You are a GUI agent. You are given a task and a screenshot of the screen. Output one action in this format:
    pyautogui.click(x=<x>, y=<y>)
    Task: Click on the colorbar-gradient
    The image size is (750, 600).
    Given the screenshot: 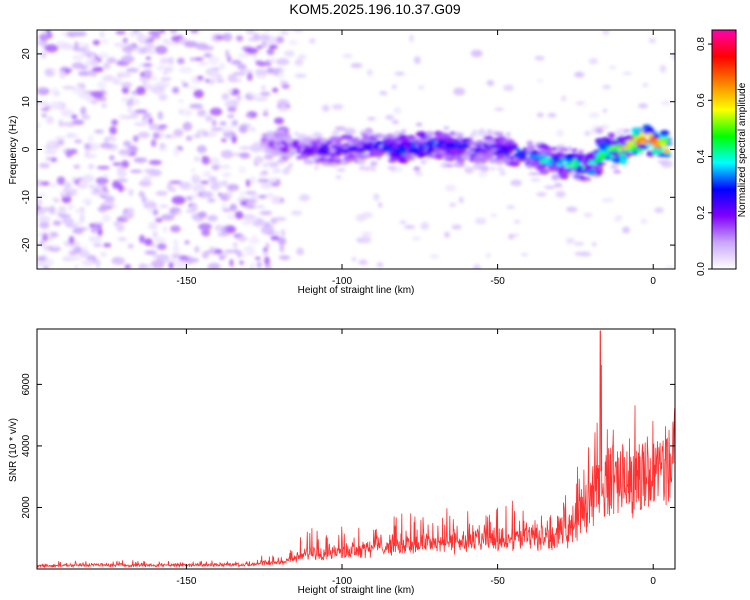 What is the action you would take?
    pyautogui.click(x=724, y=149)
    